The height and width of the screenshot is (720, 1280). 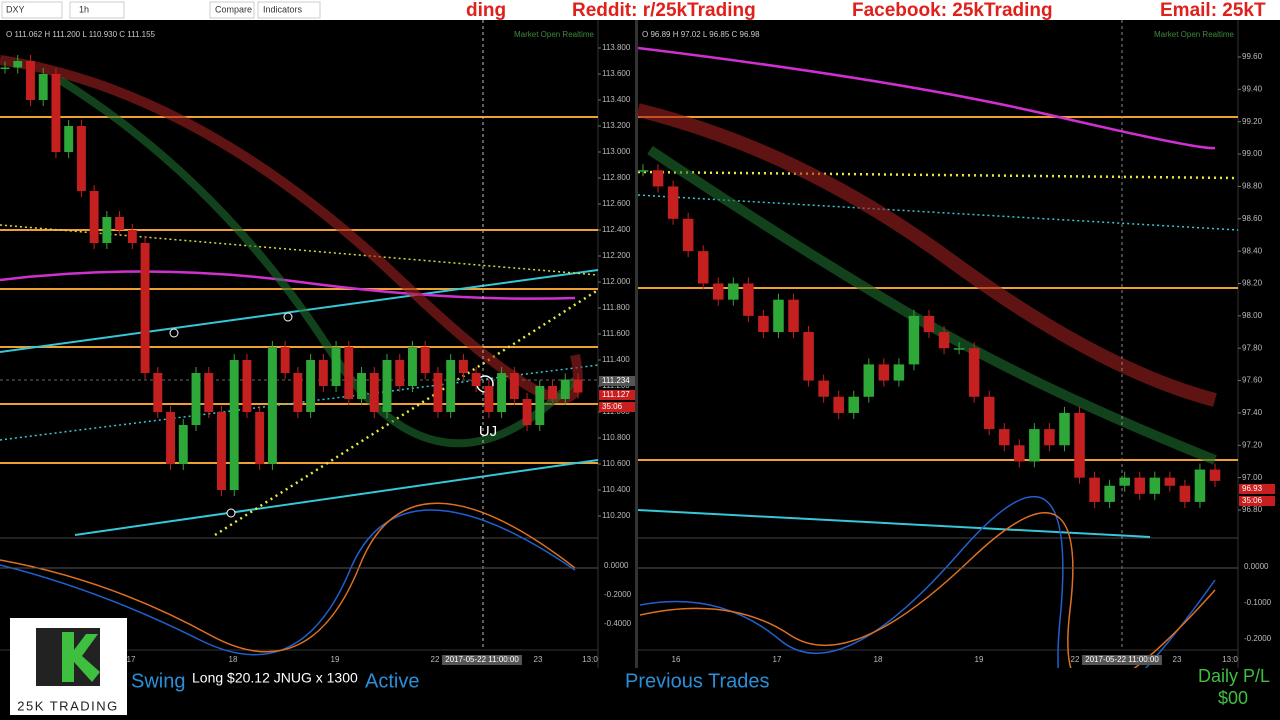 What do you see at coordinates (158, 681) in the screenshot?
I see `swing: Swing` at bounding box center [158, 681].